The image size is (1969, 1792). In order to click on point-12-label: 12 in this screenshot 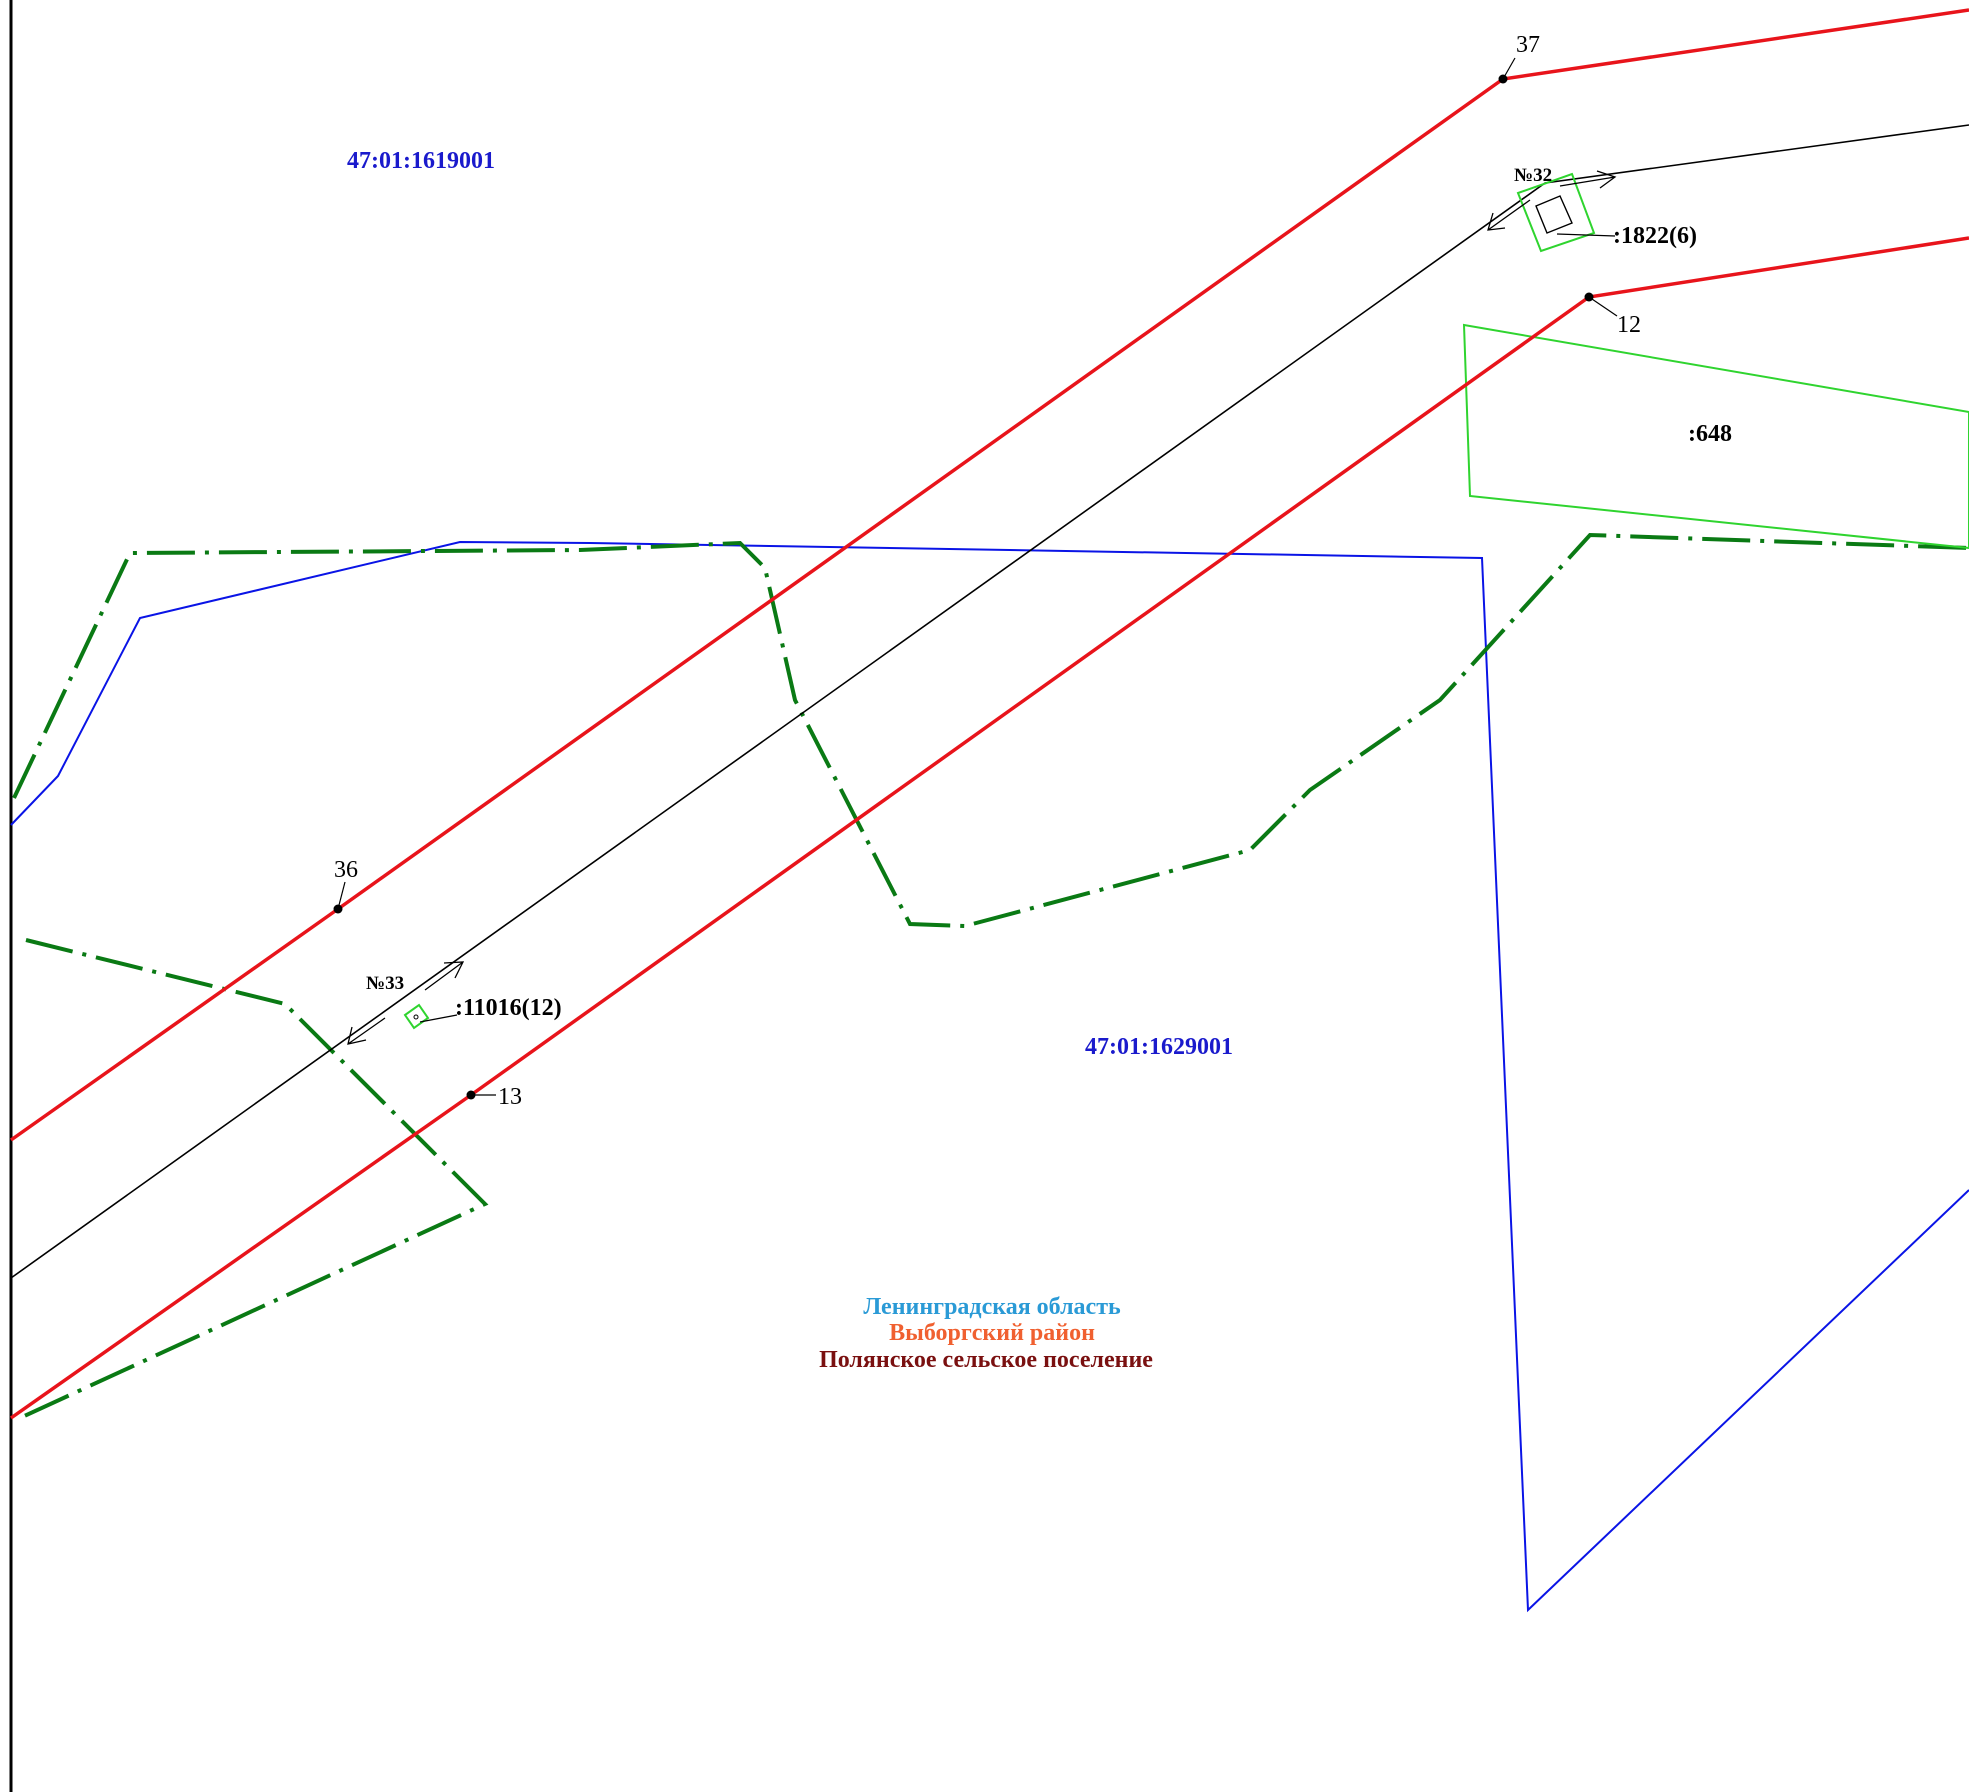, I will do `click(1629, 325)`.